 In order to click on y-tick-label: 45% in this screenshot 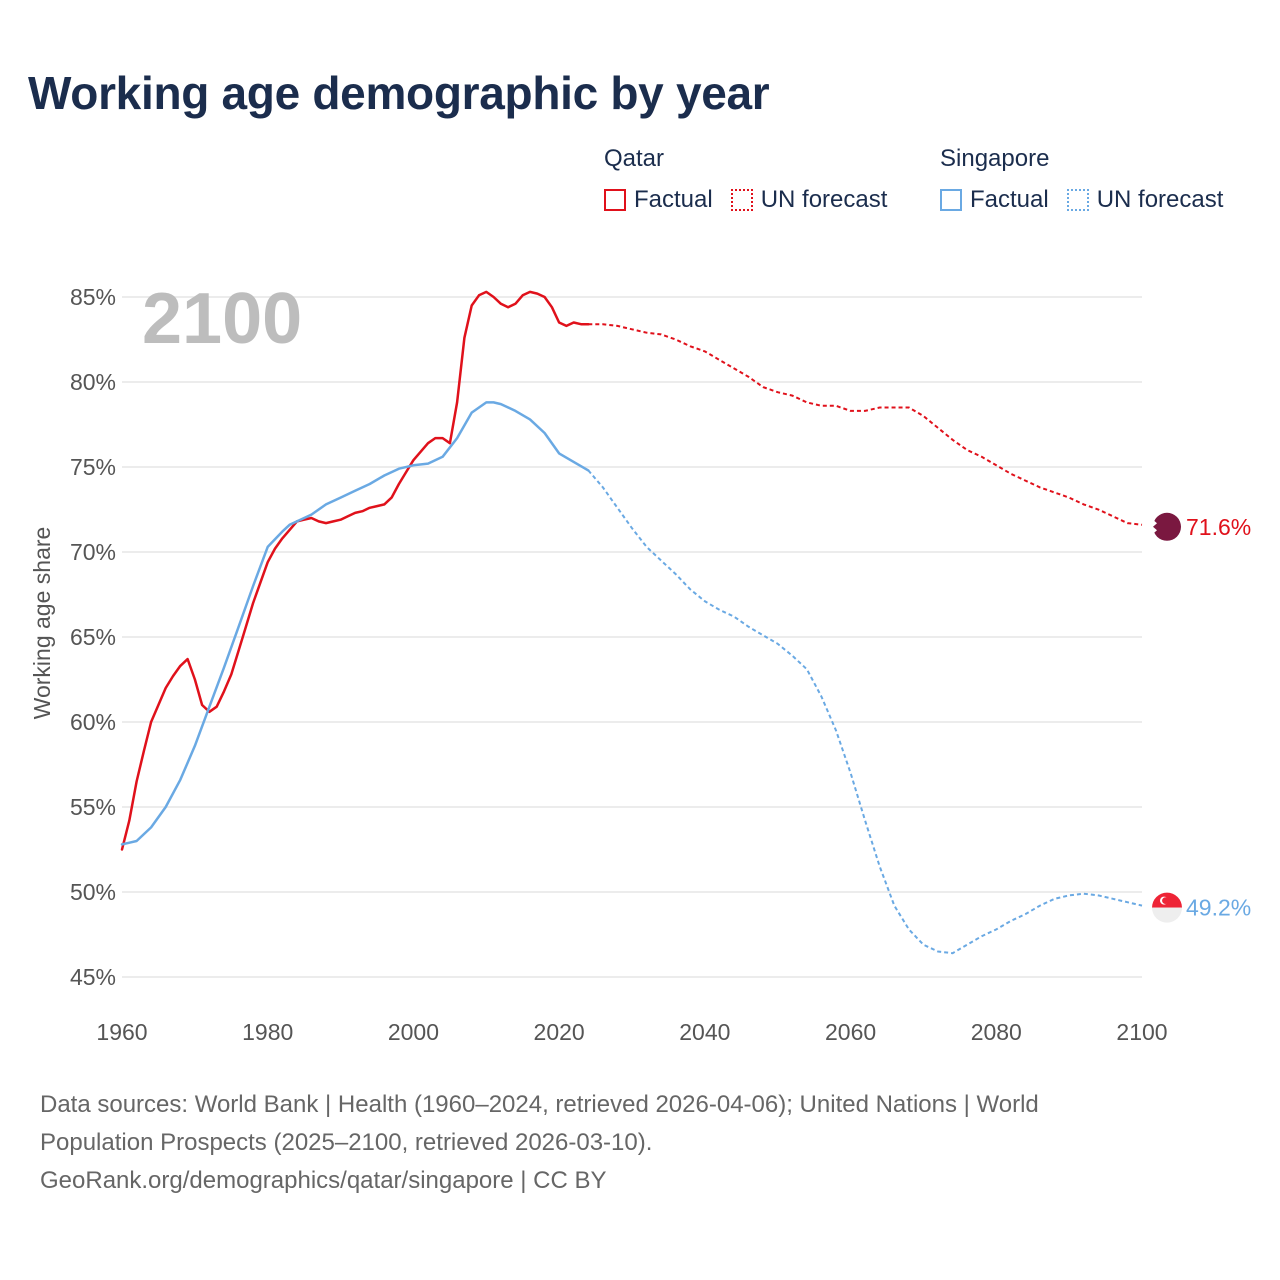, I will do `click(93, 977)`.